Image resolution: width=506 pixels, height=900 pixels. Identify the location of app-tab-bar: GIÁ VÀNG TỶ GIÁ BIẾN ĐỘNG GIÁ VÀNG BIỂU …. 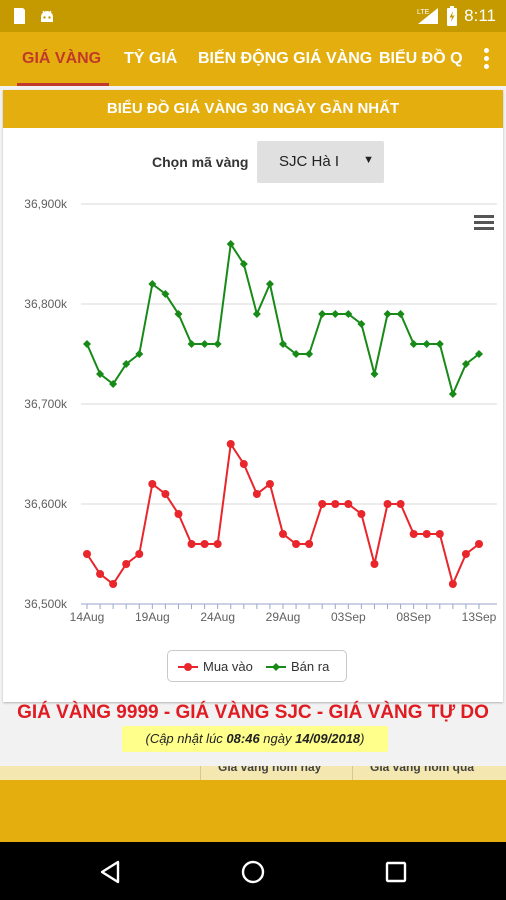
(253, 59).